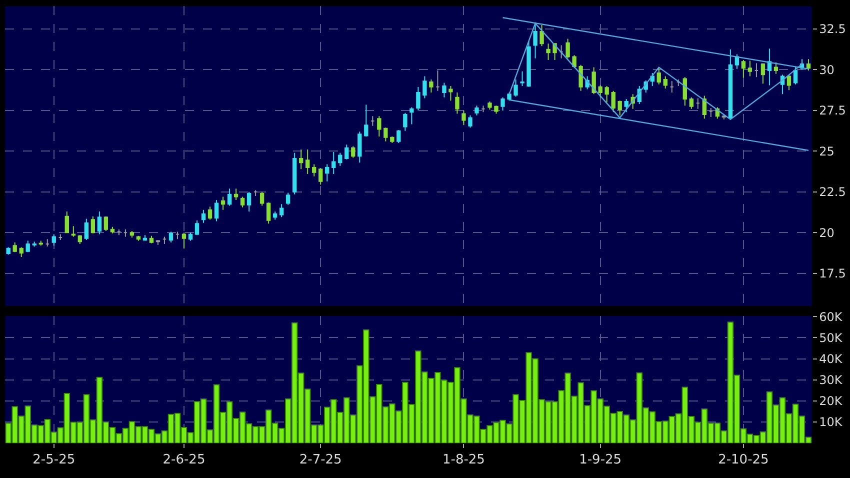  Describe the element at coordinates (320, 460) in the screenshot. I see `x-tick-label: 2-7-25` at that location.